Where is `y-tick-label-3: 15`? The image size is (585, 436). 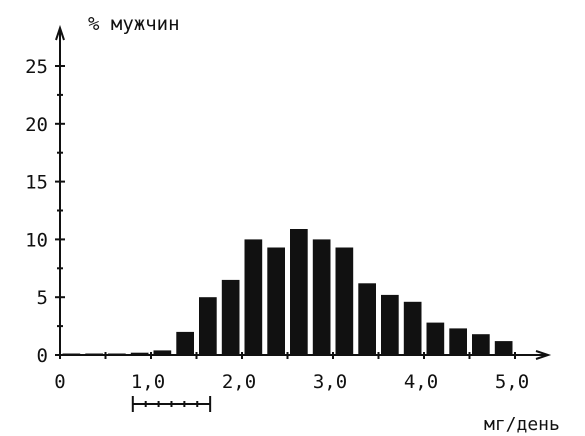
y-tick-label-3: 15 is located at coordinates (36, 183).